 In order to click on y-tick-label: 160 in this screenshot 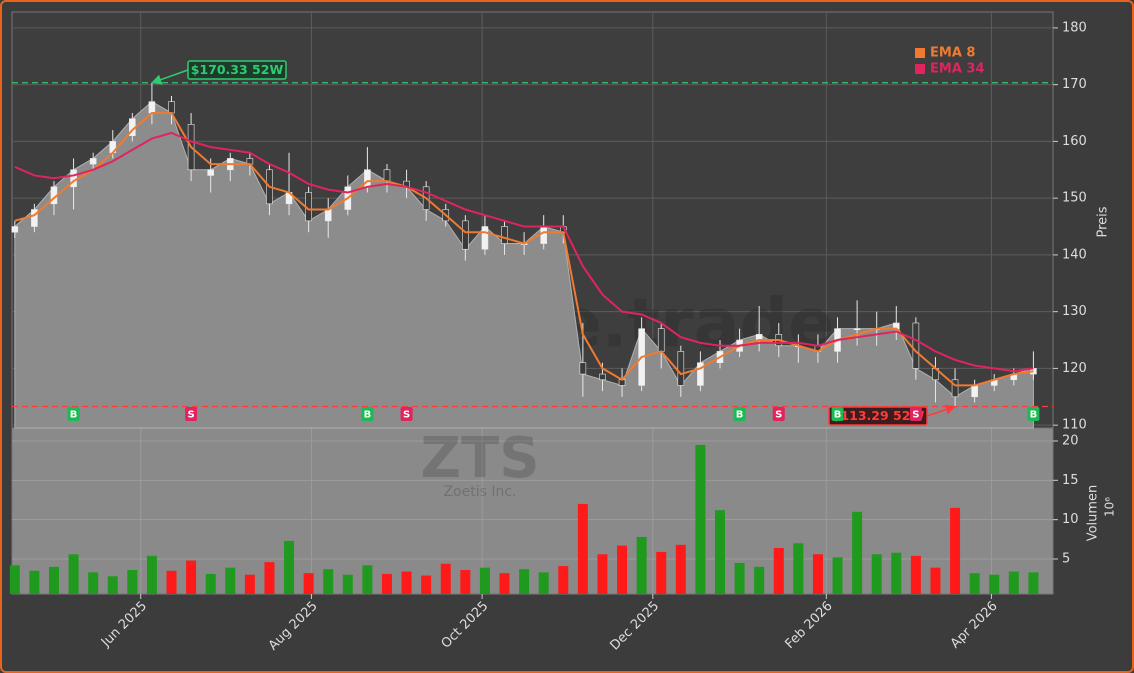, I will do `click(1074, 141)`.